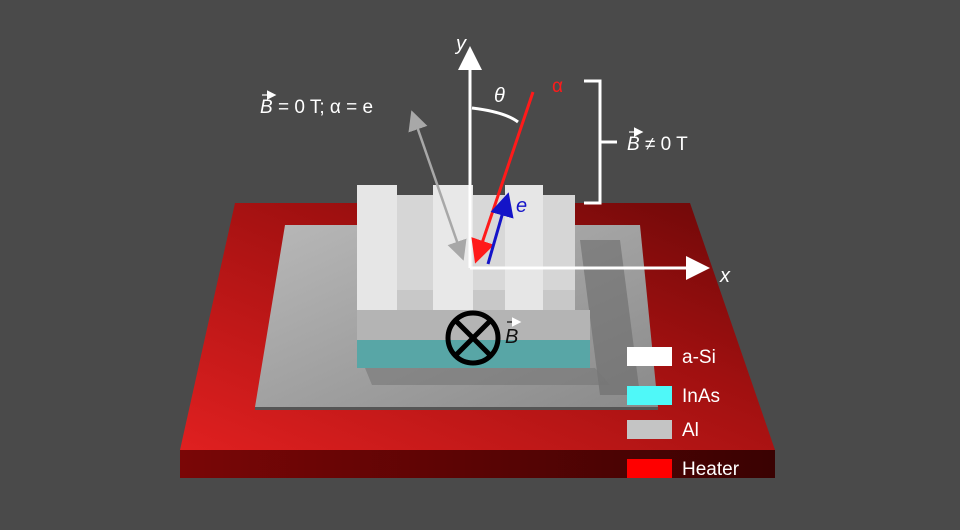 This screenshot has width=960, height=530. I want to click on zero-field-arrow, so click(437, 185).